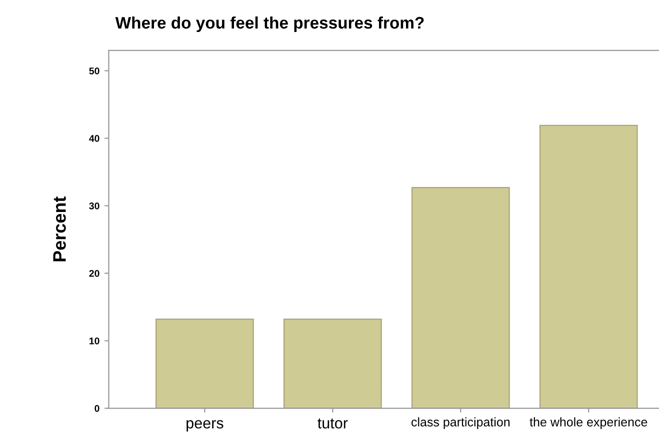  Describe the element at coordinates (94, 206) in the screenshot. I see `y-tick-label: 30` at that location.